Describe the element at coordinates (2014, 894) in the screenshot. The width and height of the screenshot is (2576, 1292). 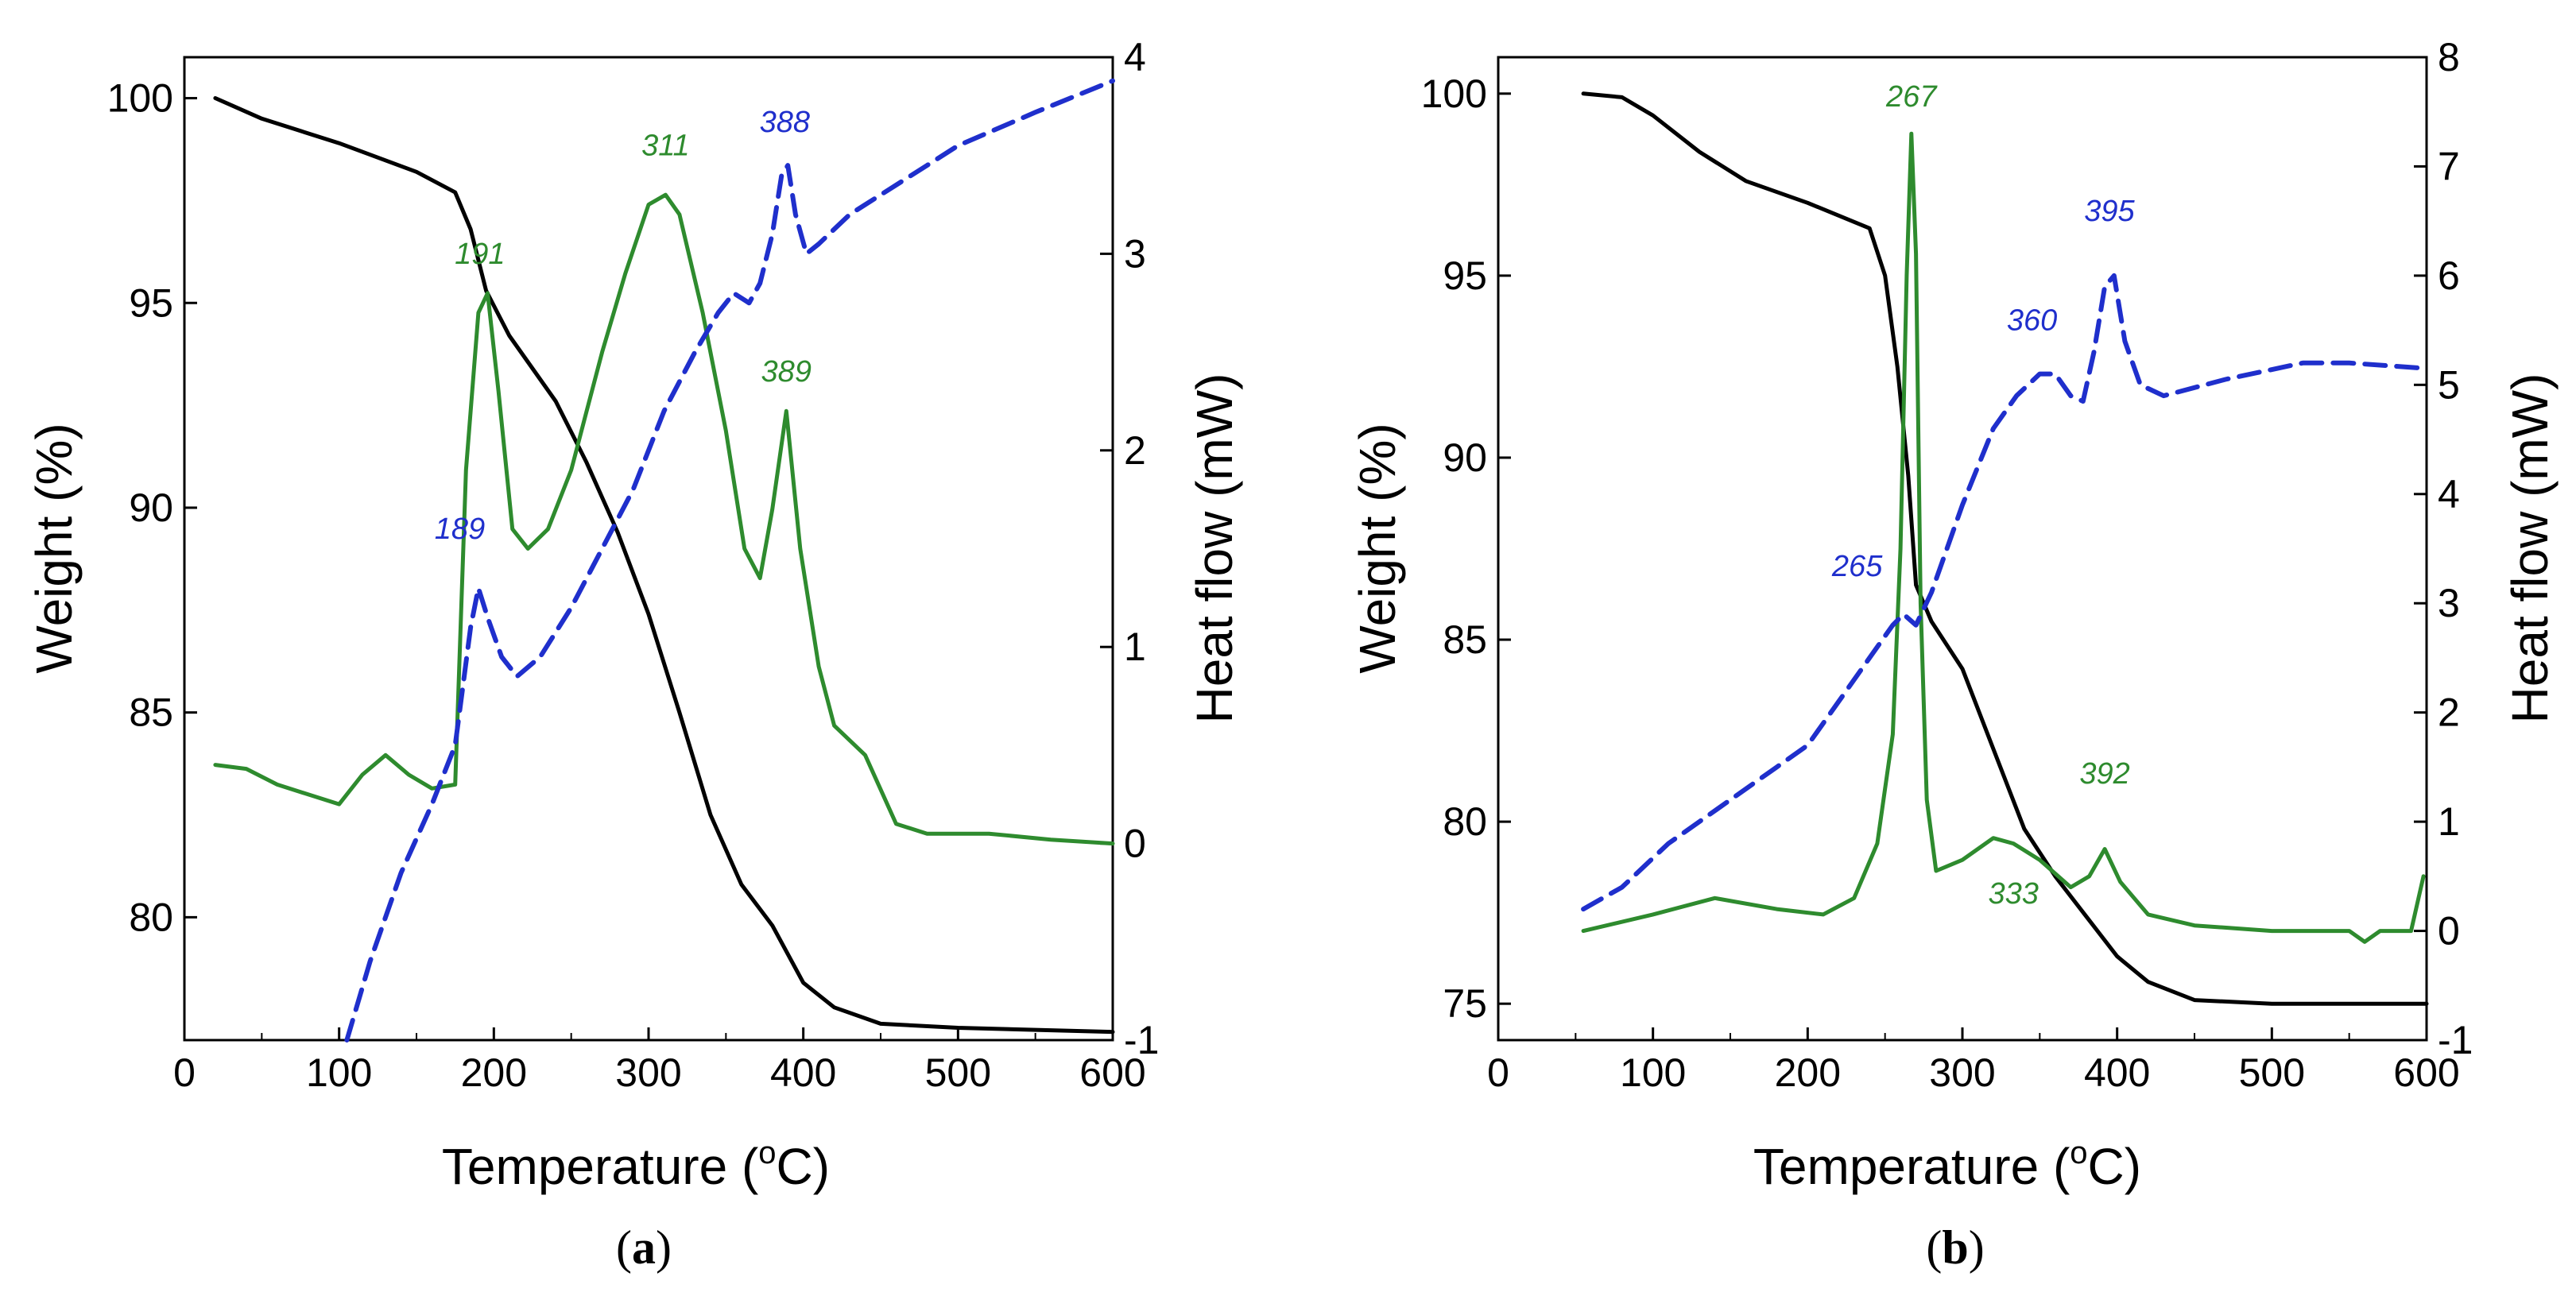
I see `annotation-label: 333` at that location.